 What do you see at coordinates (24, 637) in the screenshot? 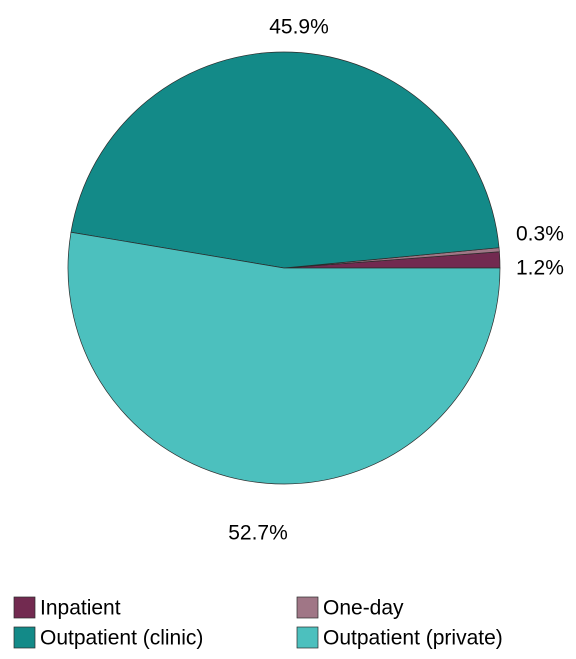
I see `legend-swatch-outpatient-clinic` at bounding box center [24, 637].